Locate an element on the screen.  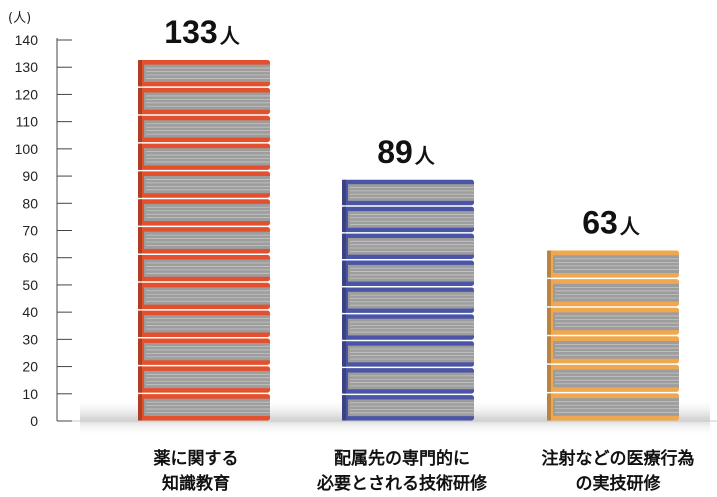
y-tick-label: 80 is located at coordinates (30, 203).